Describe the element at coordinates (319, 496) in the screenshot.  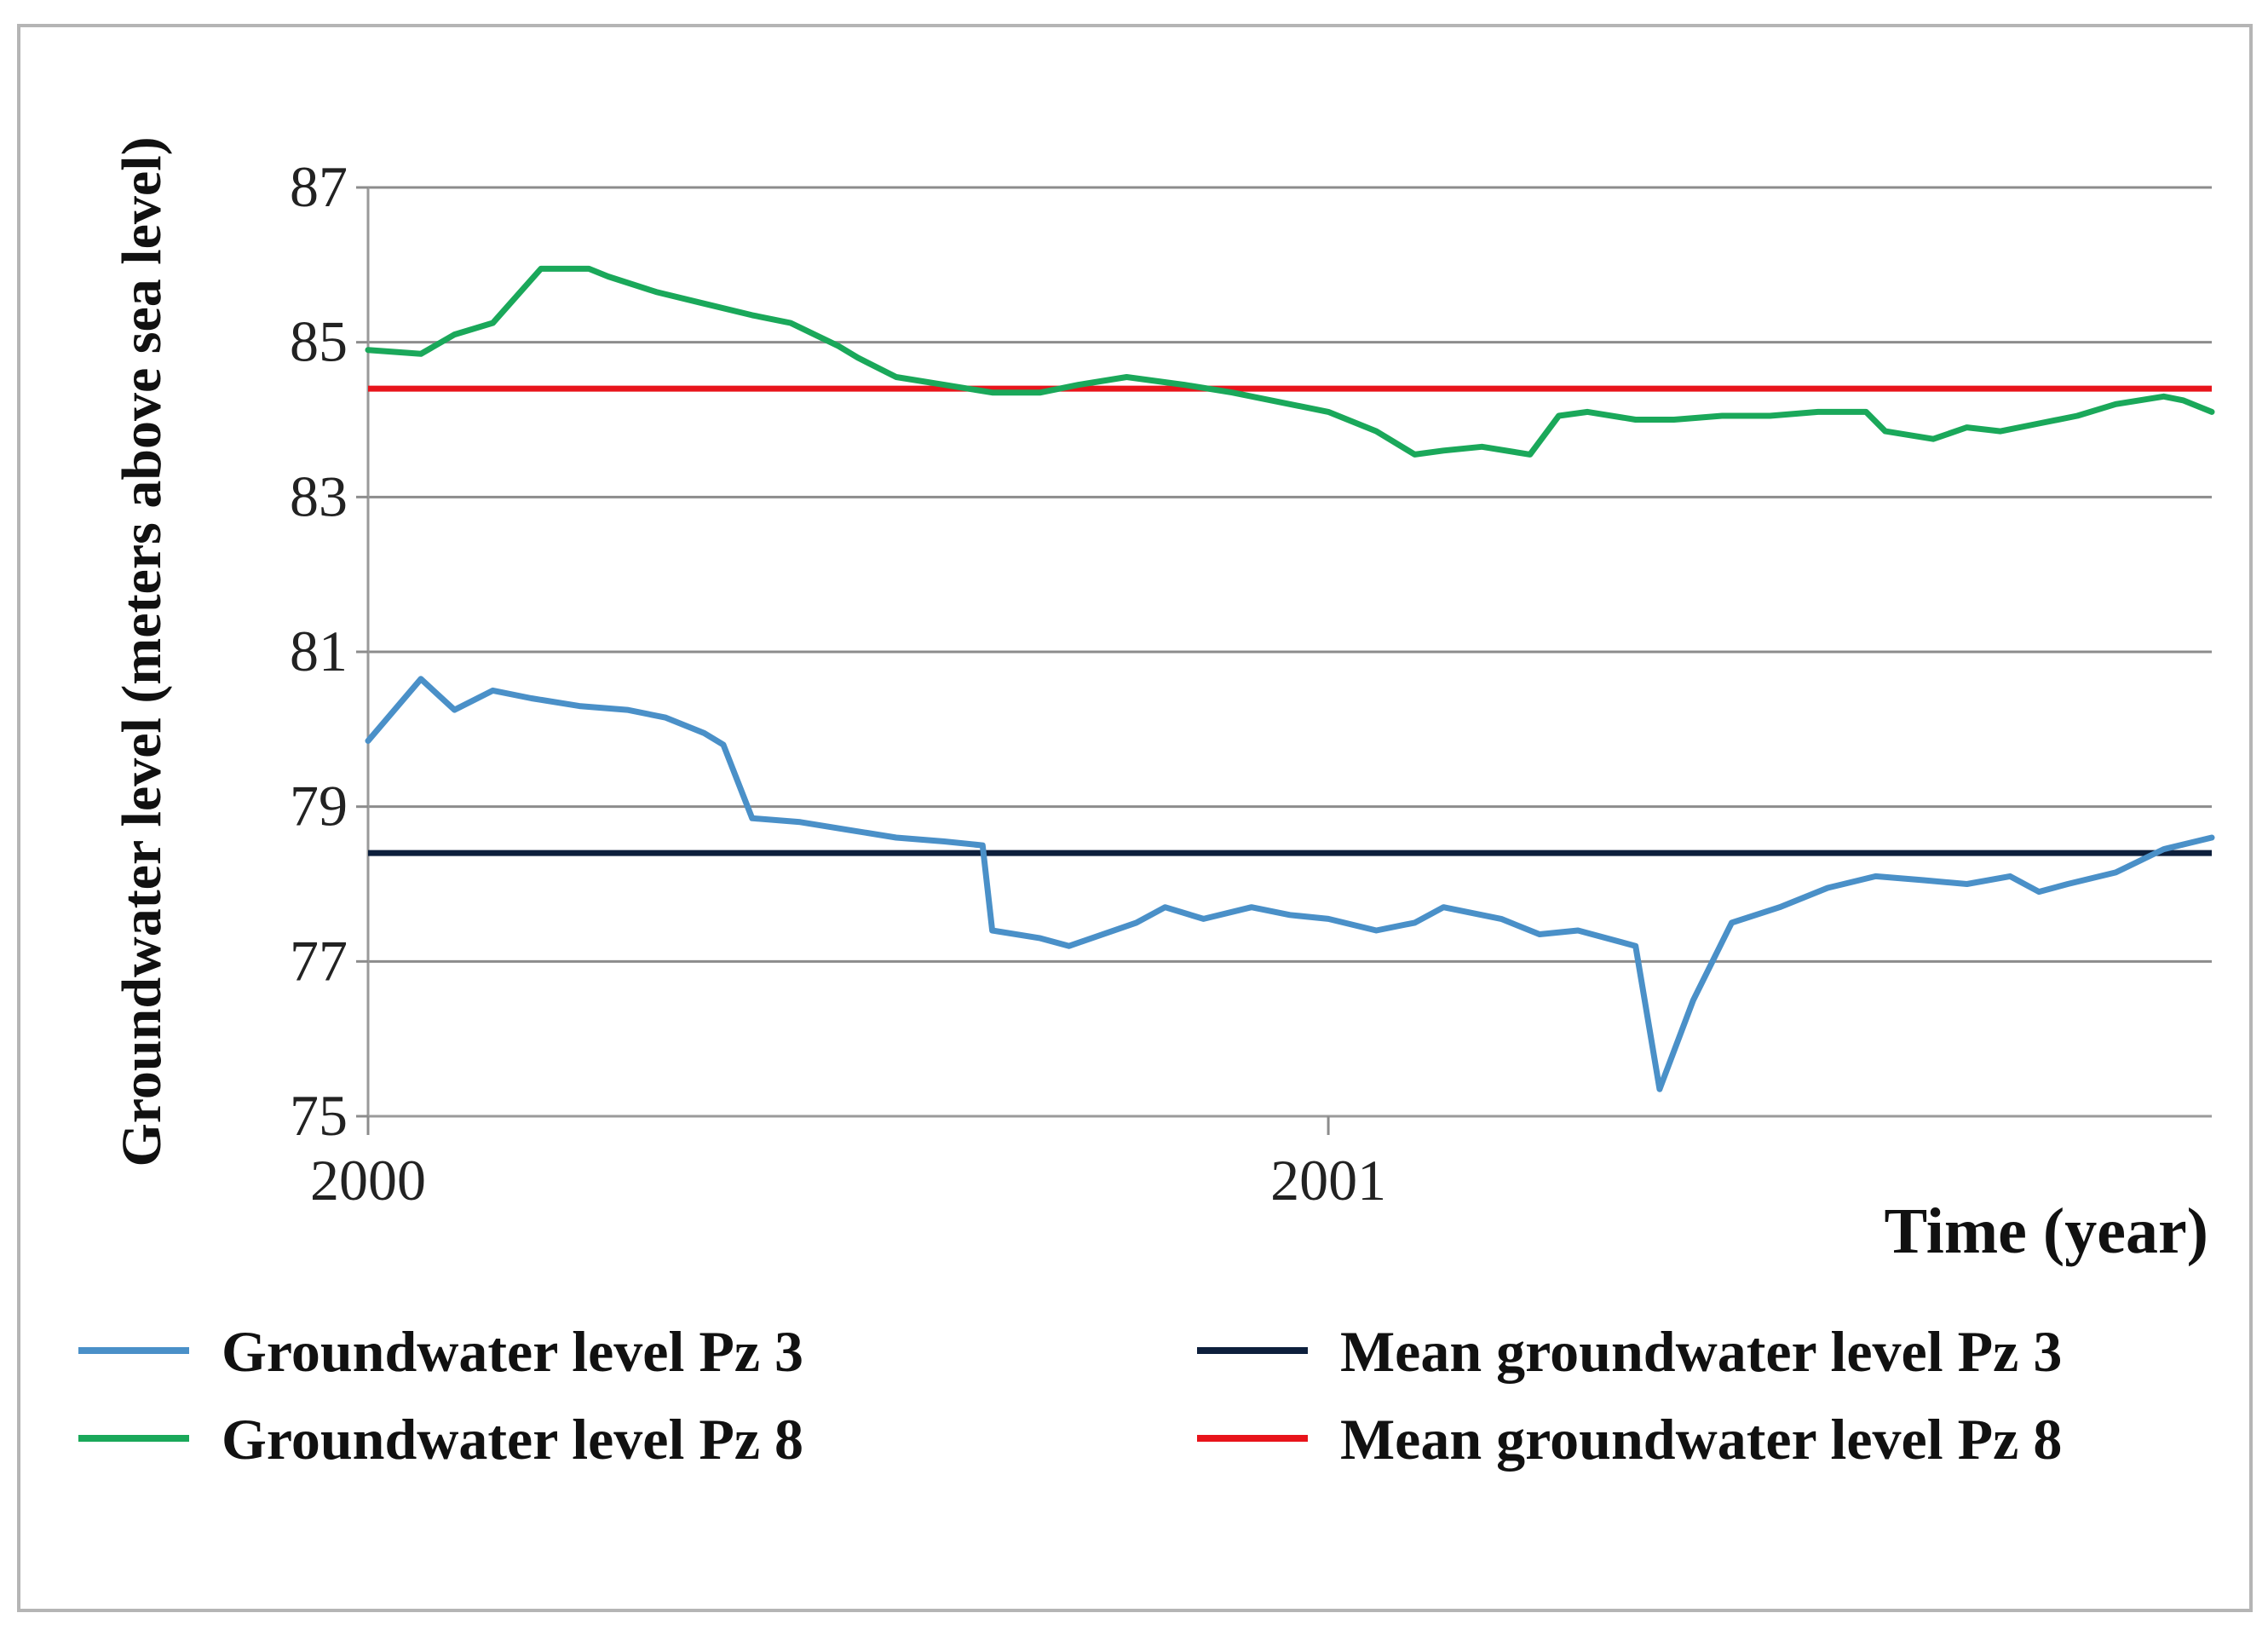
I see `y-tick-label: 83` at that location.